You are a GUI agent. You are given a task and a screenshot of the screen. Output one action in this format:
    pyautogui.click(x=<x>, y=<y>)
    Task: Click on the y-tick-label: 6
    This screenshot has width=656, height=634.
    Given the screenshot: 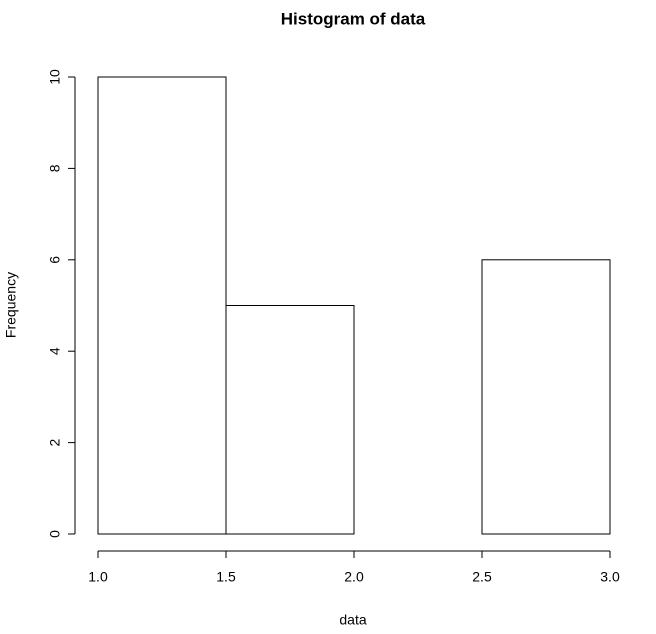 What is the action you would take?
    pyautogui.click(x=55, y=260)
    